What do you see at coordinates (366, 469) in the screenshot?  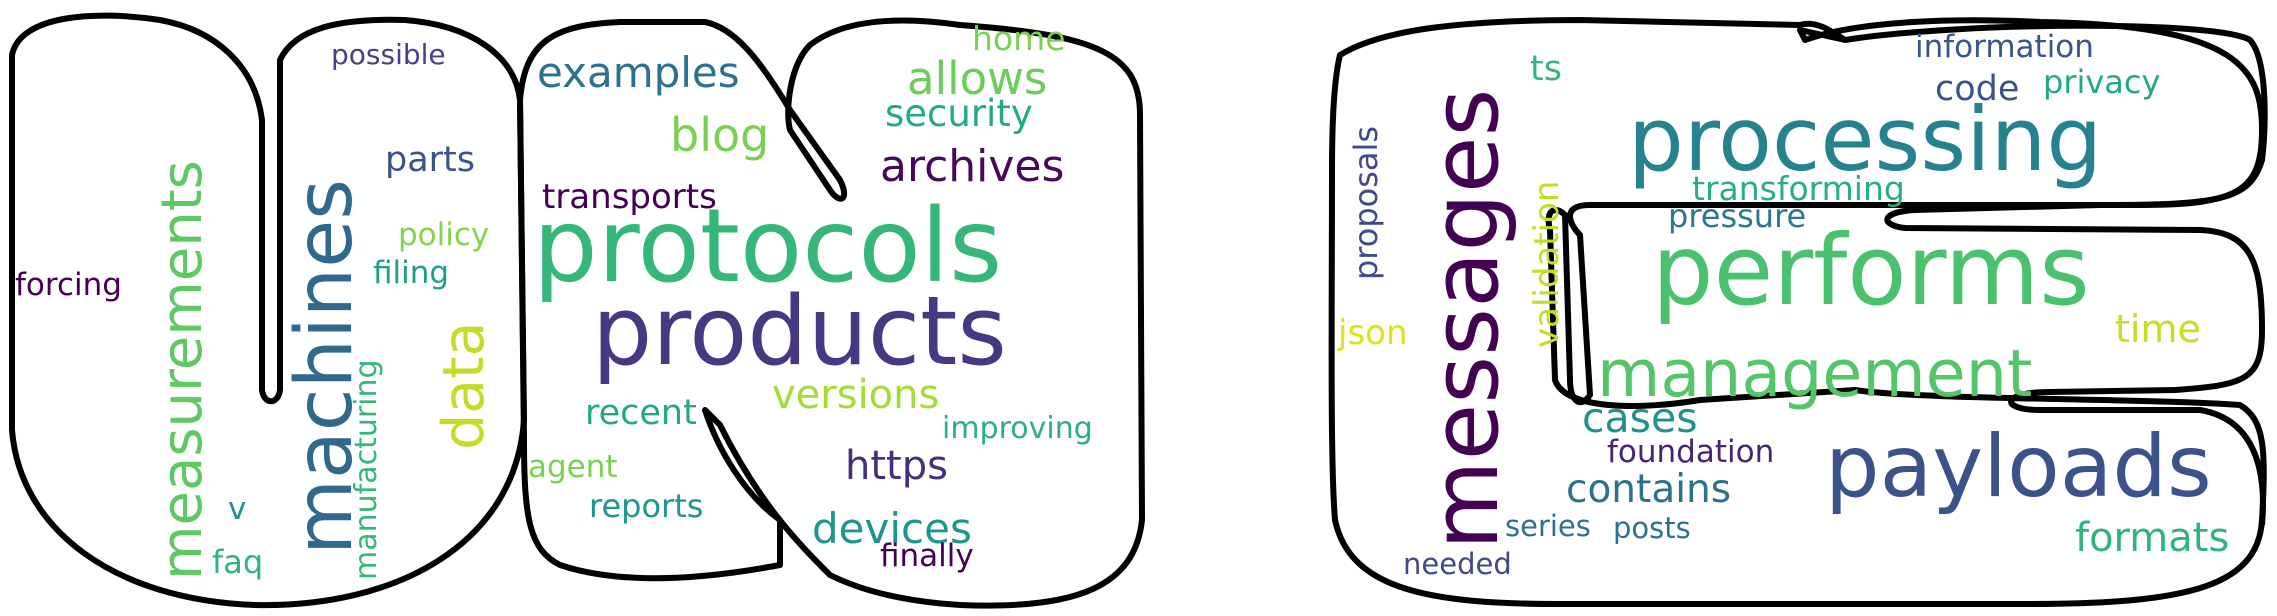 I see `word-manufacturing: manufacturing` at bounding box center [366, 469].